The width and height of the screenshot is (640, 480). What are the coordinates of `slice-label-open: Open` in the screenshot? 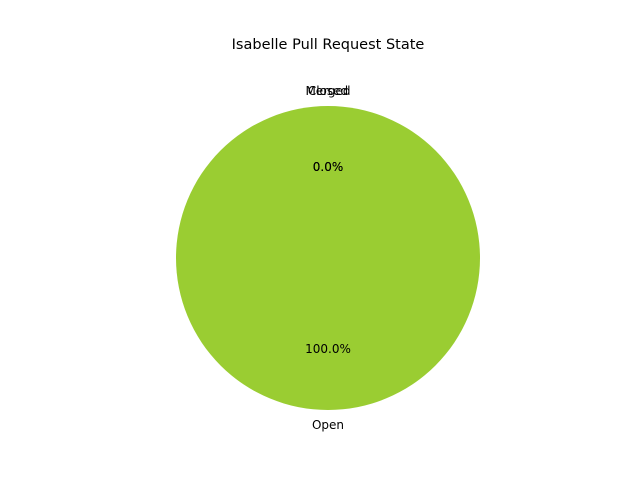 It's located at (328, 425).